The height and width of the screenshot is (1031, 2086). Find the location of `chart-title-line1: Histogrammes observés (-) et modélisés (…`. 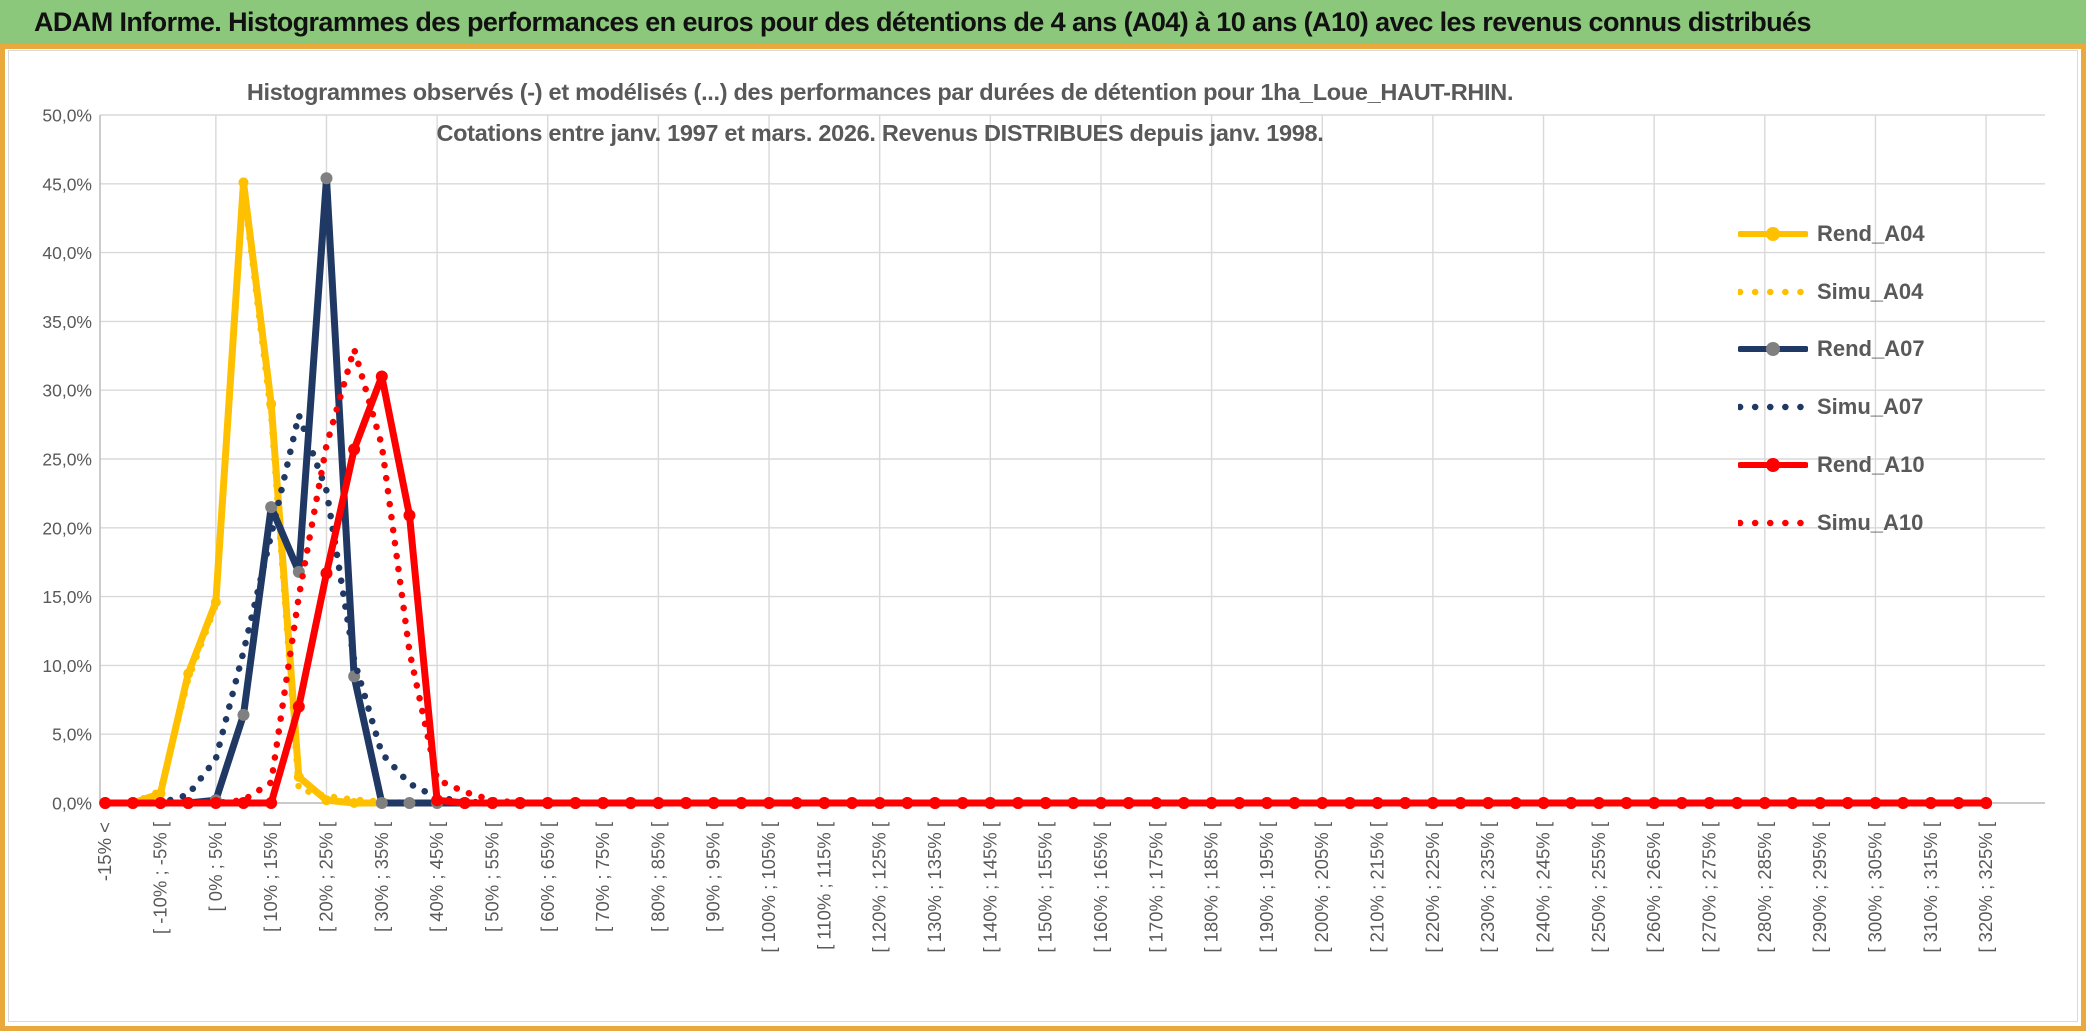

chart-title-line1: Histogrammes observés (-) et modélisés (… is located at coordinates (880, 92).